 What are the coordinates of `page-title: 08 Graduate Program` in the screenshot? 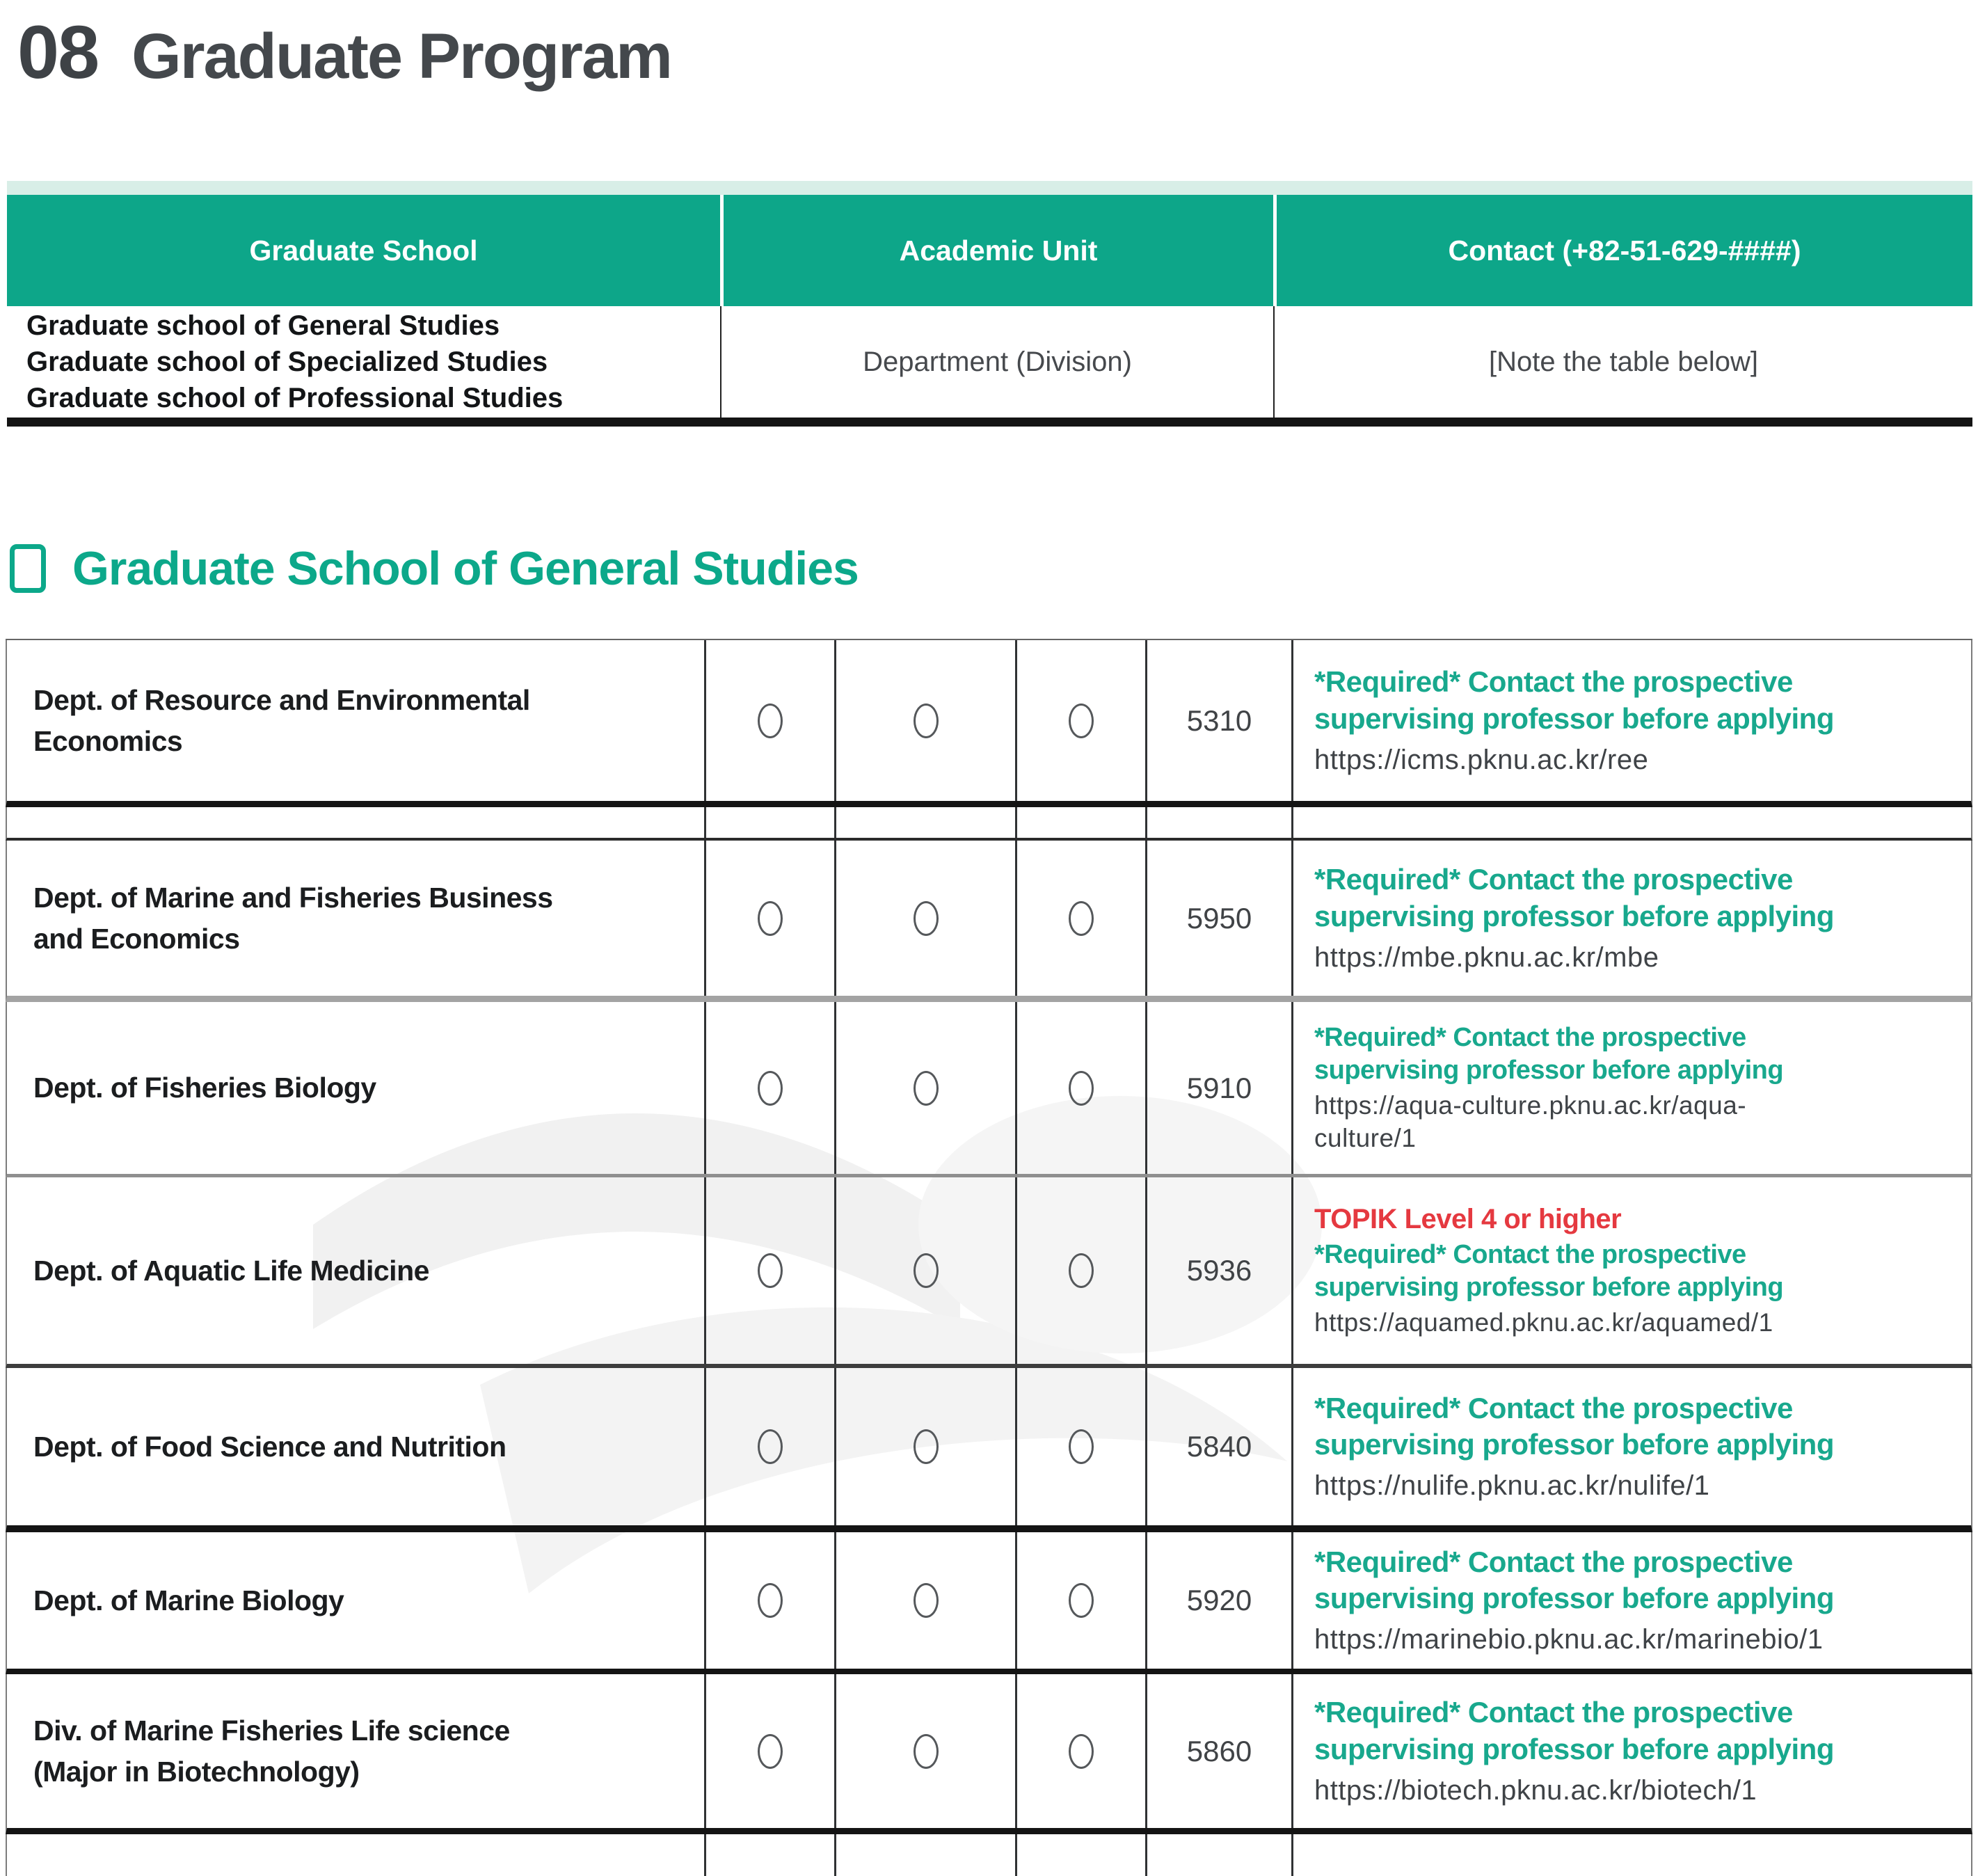 It's located at (345, 51).